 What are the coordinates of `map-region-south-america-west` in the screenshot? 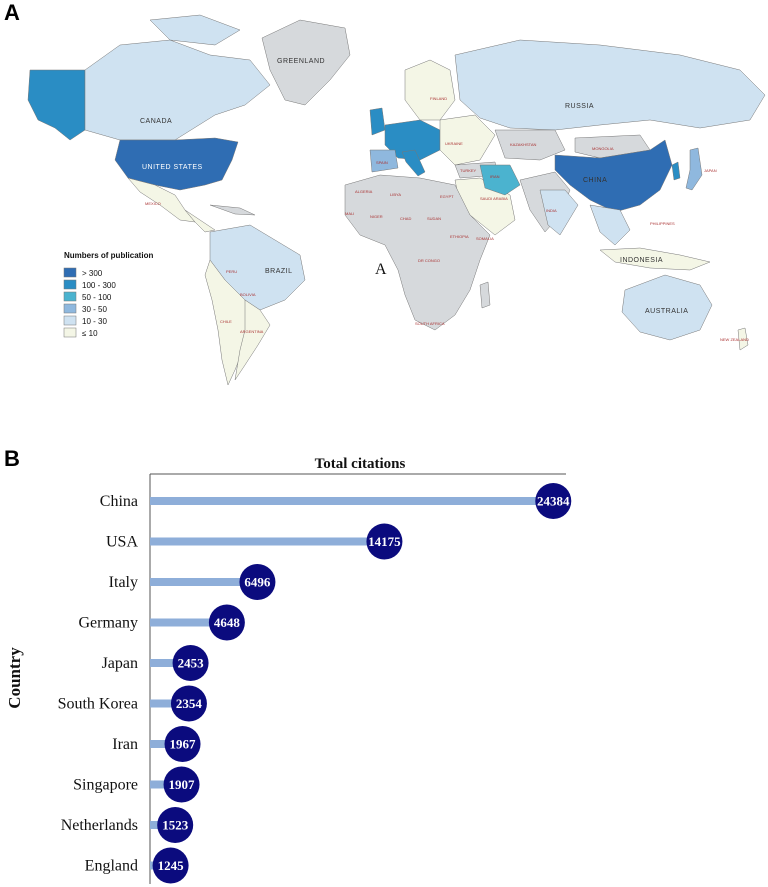 It's located at (230, 322).